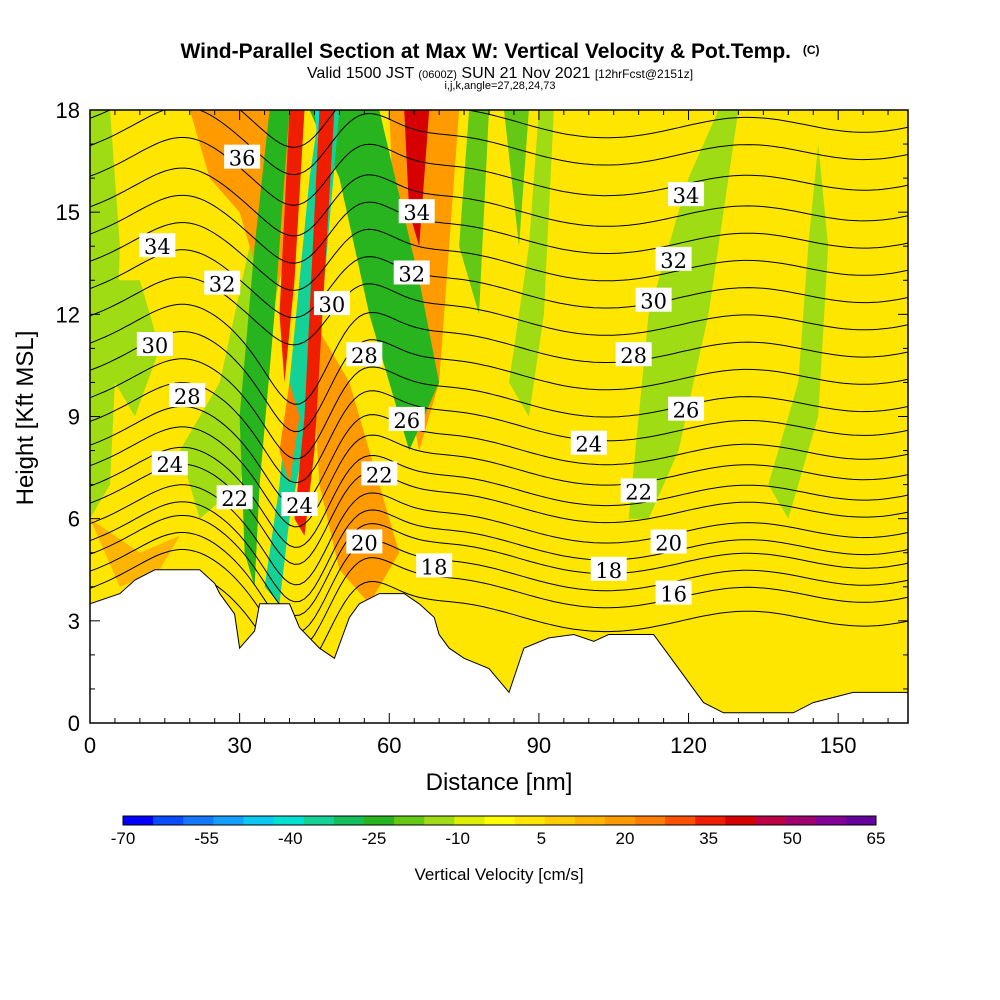 The height and width of the screenshot is (1000, 1000). I want to click on colorbar-frame, so click(499, 820).